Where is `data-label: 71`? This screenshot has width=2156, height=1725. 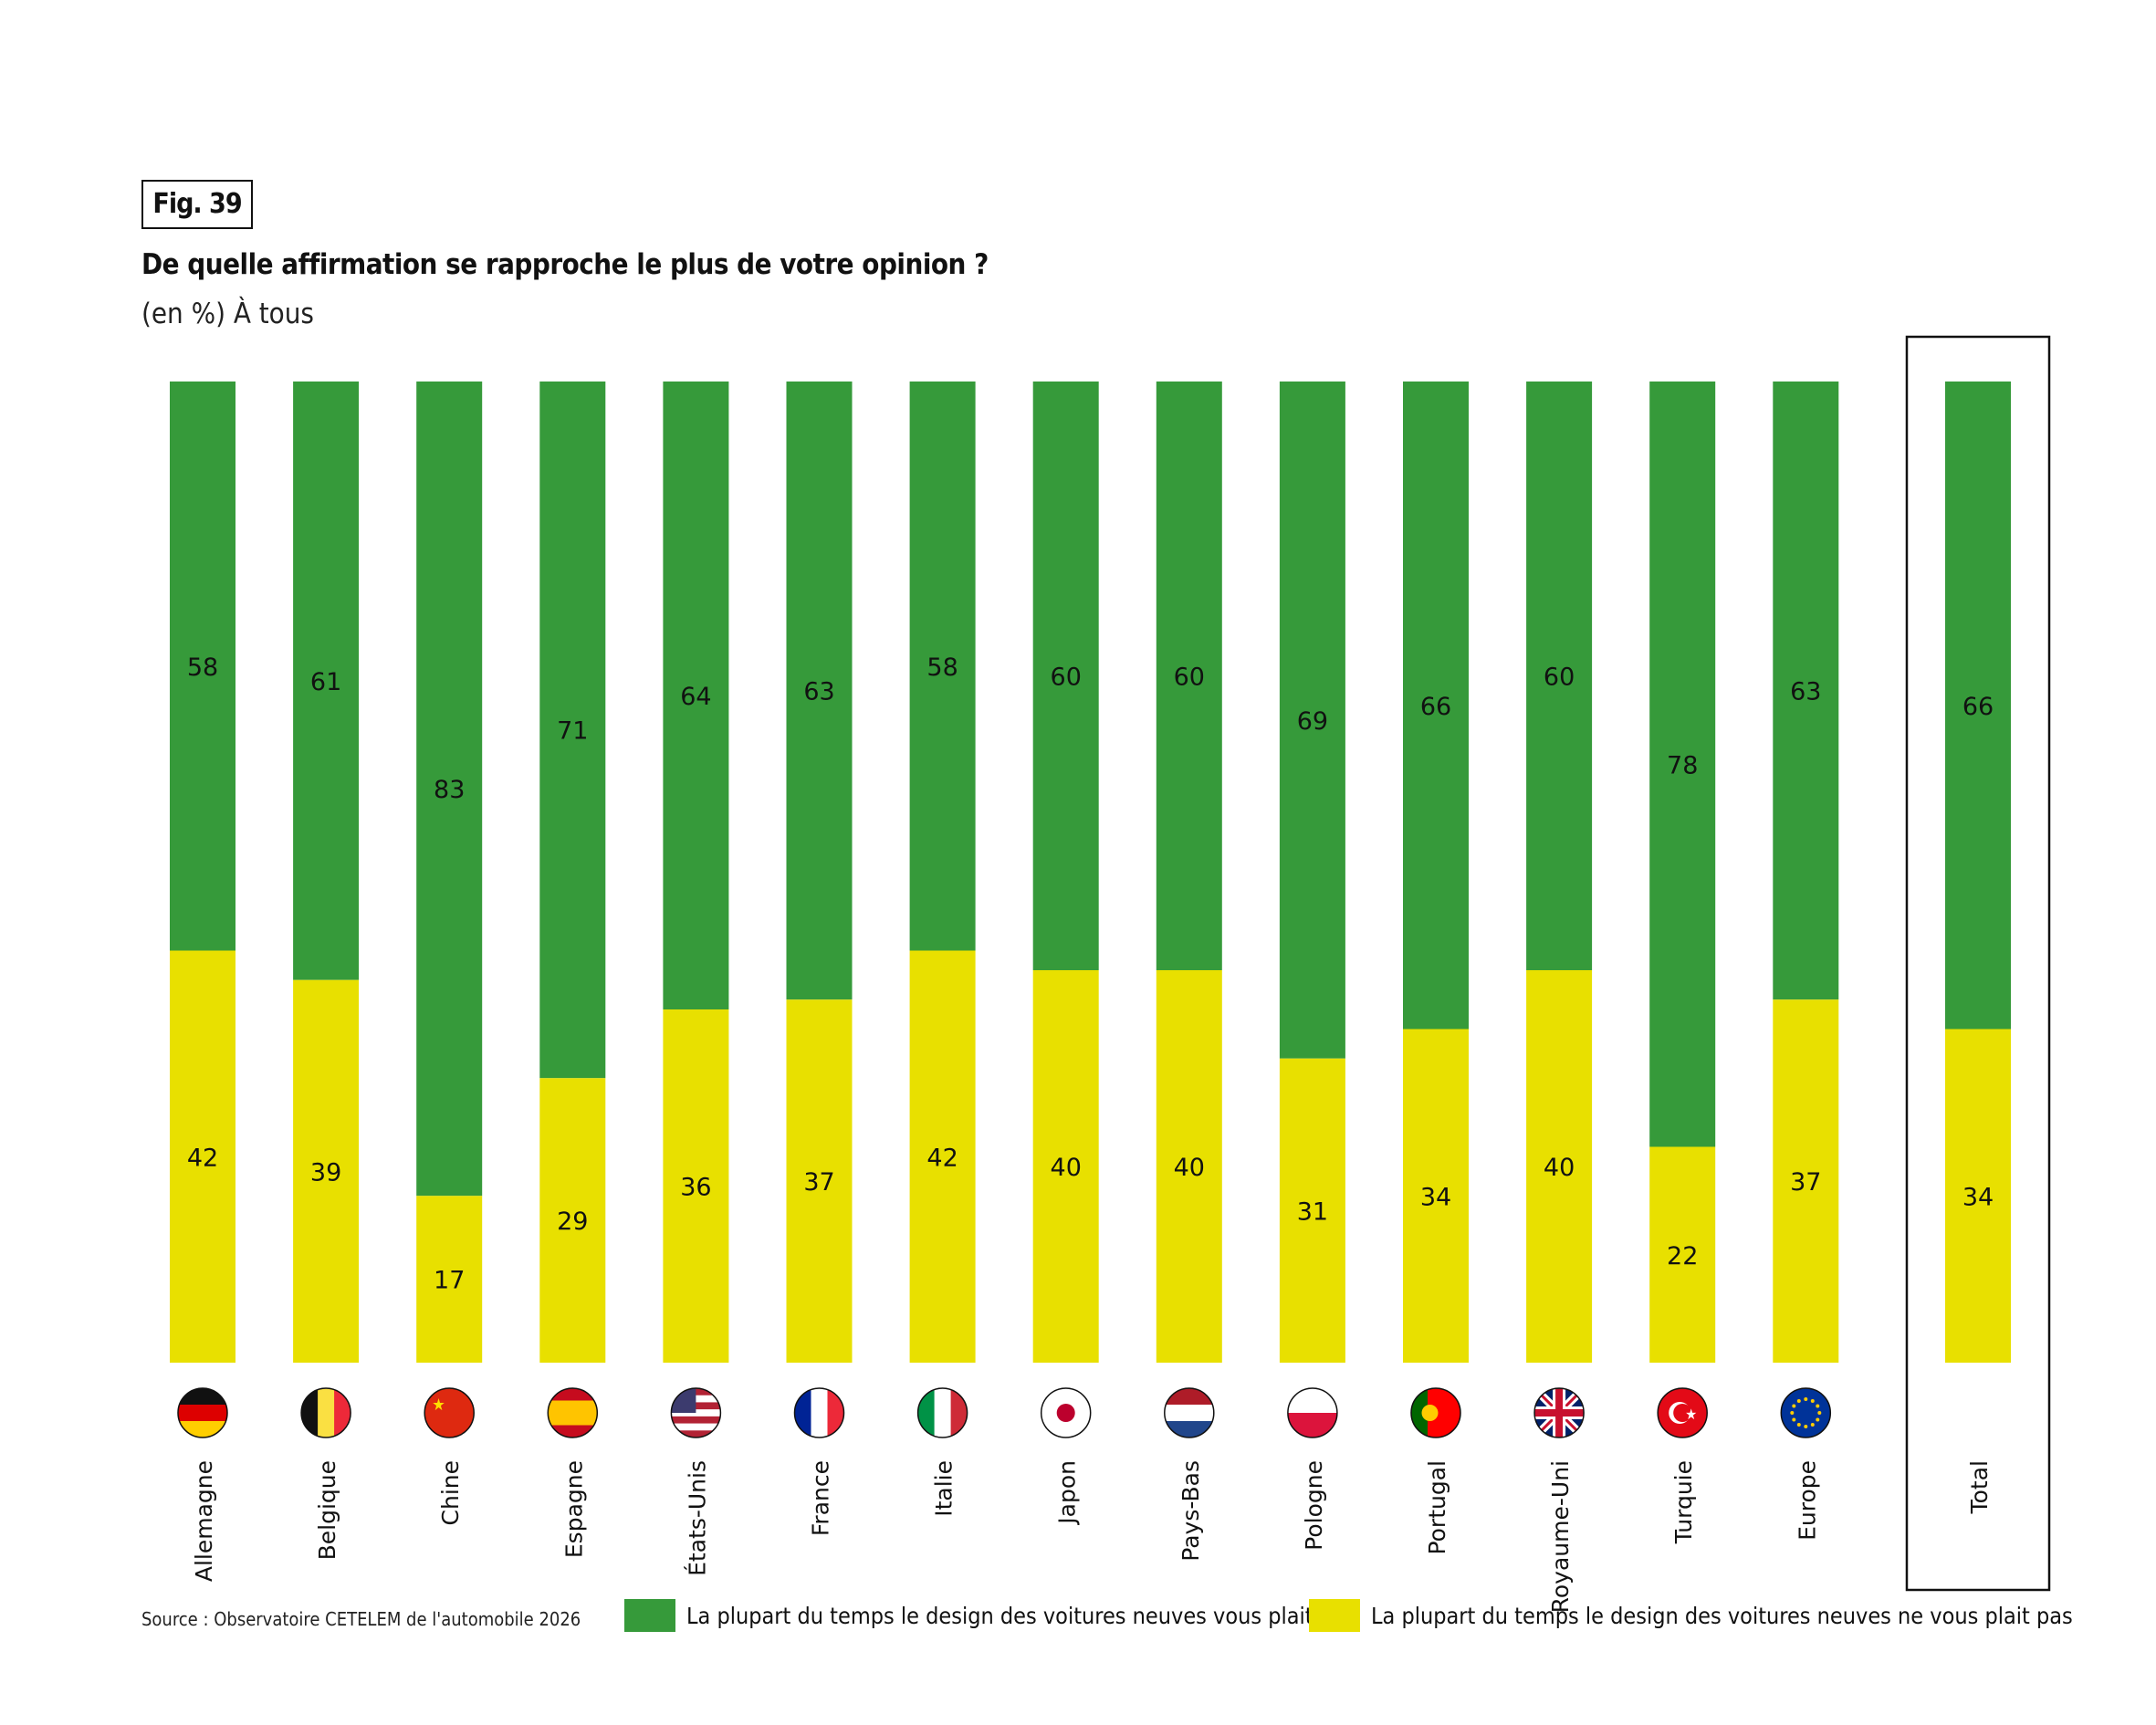
data-label: 71 is located at coordinates (572, 731).